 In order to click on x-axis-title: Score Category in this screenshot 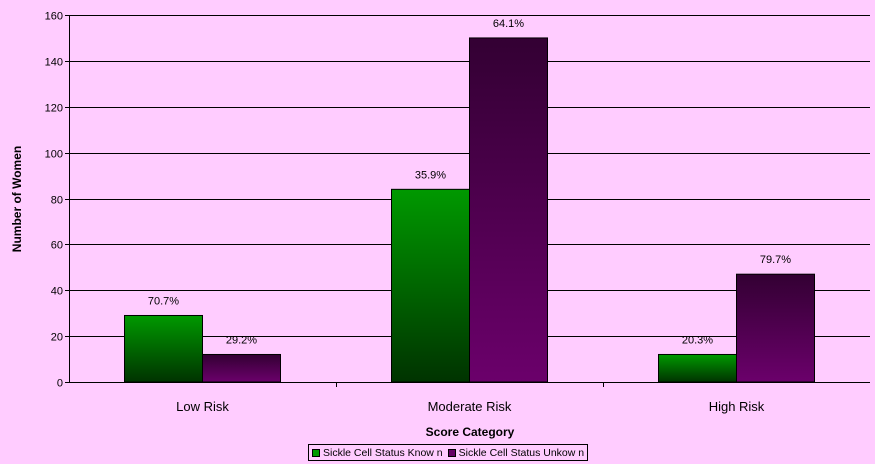, I will do `click(470, 432)`.